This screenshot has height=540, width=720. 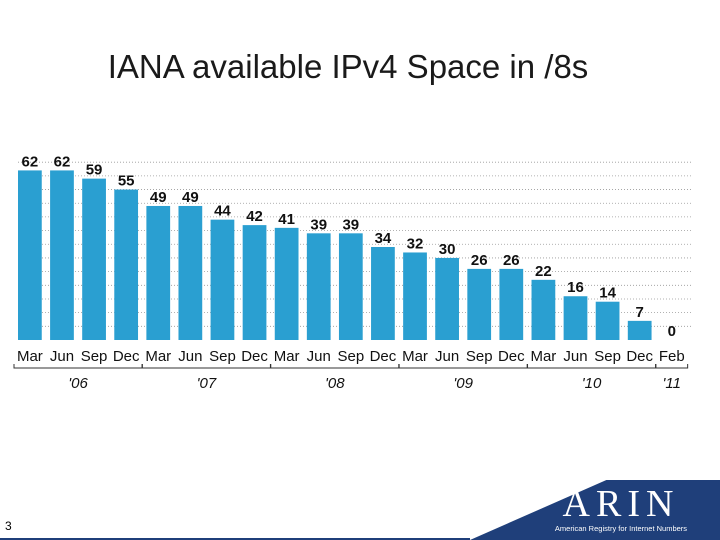 What do you see at coordinates (348, 66) in the screenshot?
I see `page-title: IANA available IPv4 Space in /8s` at bounding box center [348, 66].